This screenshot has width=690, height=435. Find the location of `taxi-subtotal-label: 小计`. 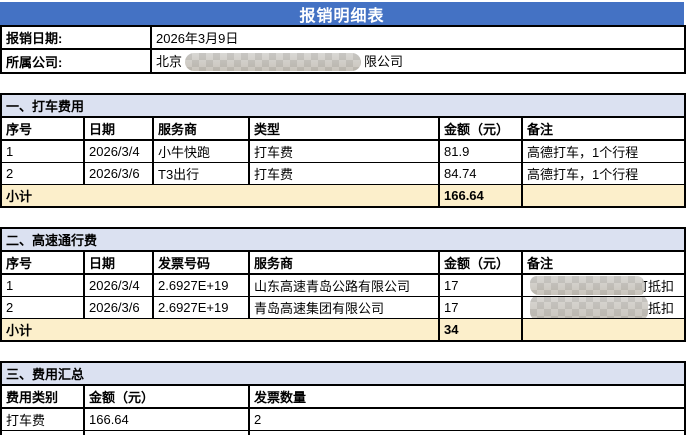

taxi-subtotal-label: 小计 is located at coordinates (220, 196).